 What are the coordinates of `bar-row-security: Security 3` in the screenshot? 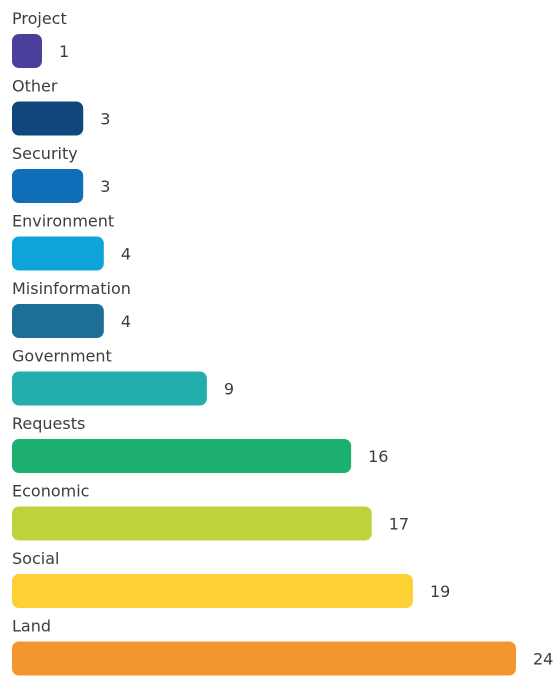 It's located at (61, 173).